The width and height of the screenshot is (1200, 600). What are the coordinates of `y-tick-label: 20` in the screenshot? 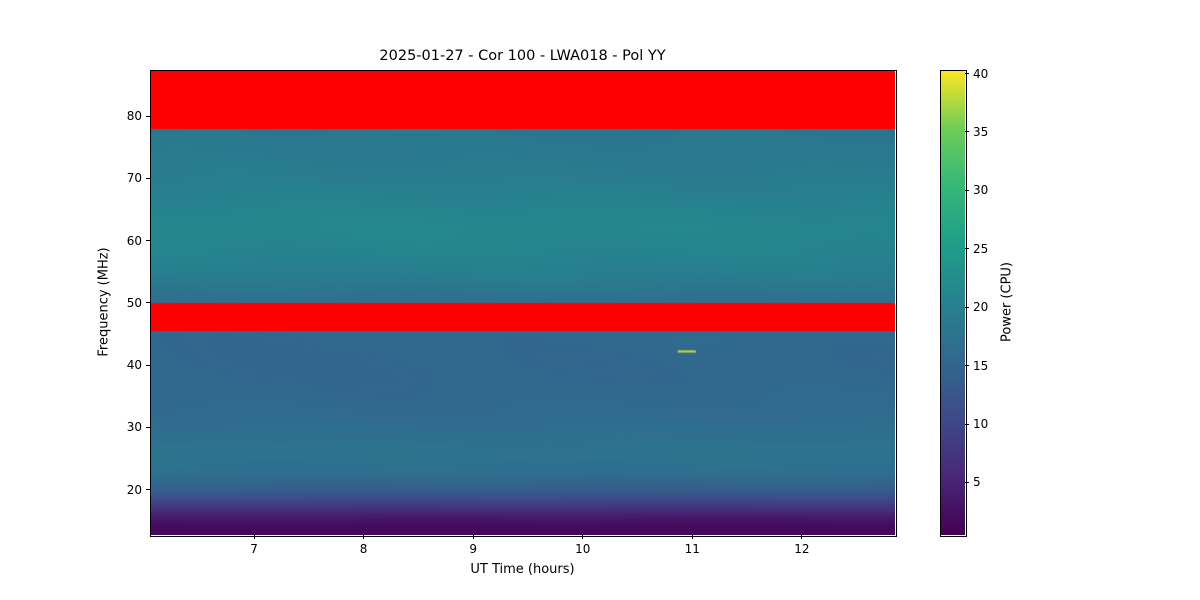 It's located at (134, 489).